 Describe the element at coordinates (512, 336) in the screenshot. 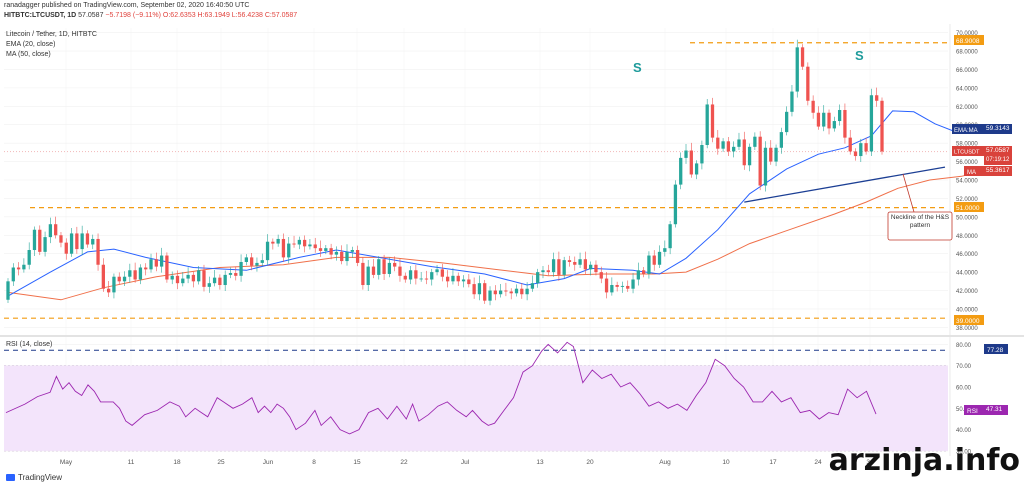

I see `pane-divider` at that location.